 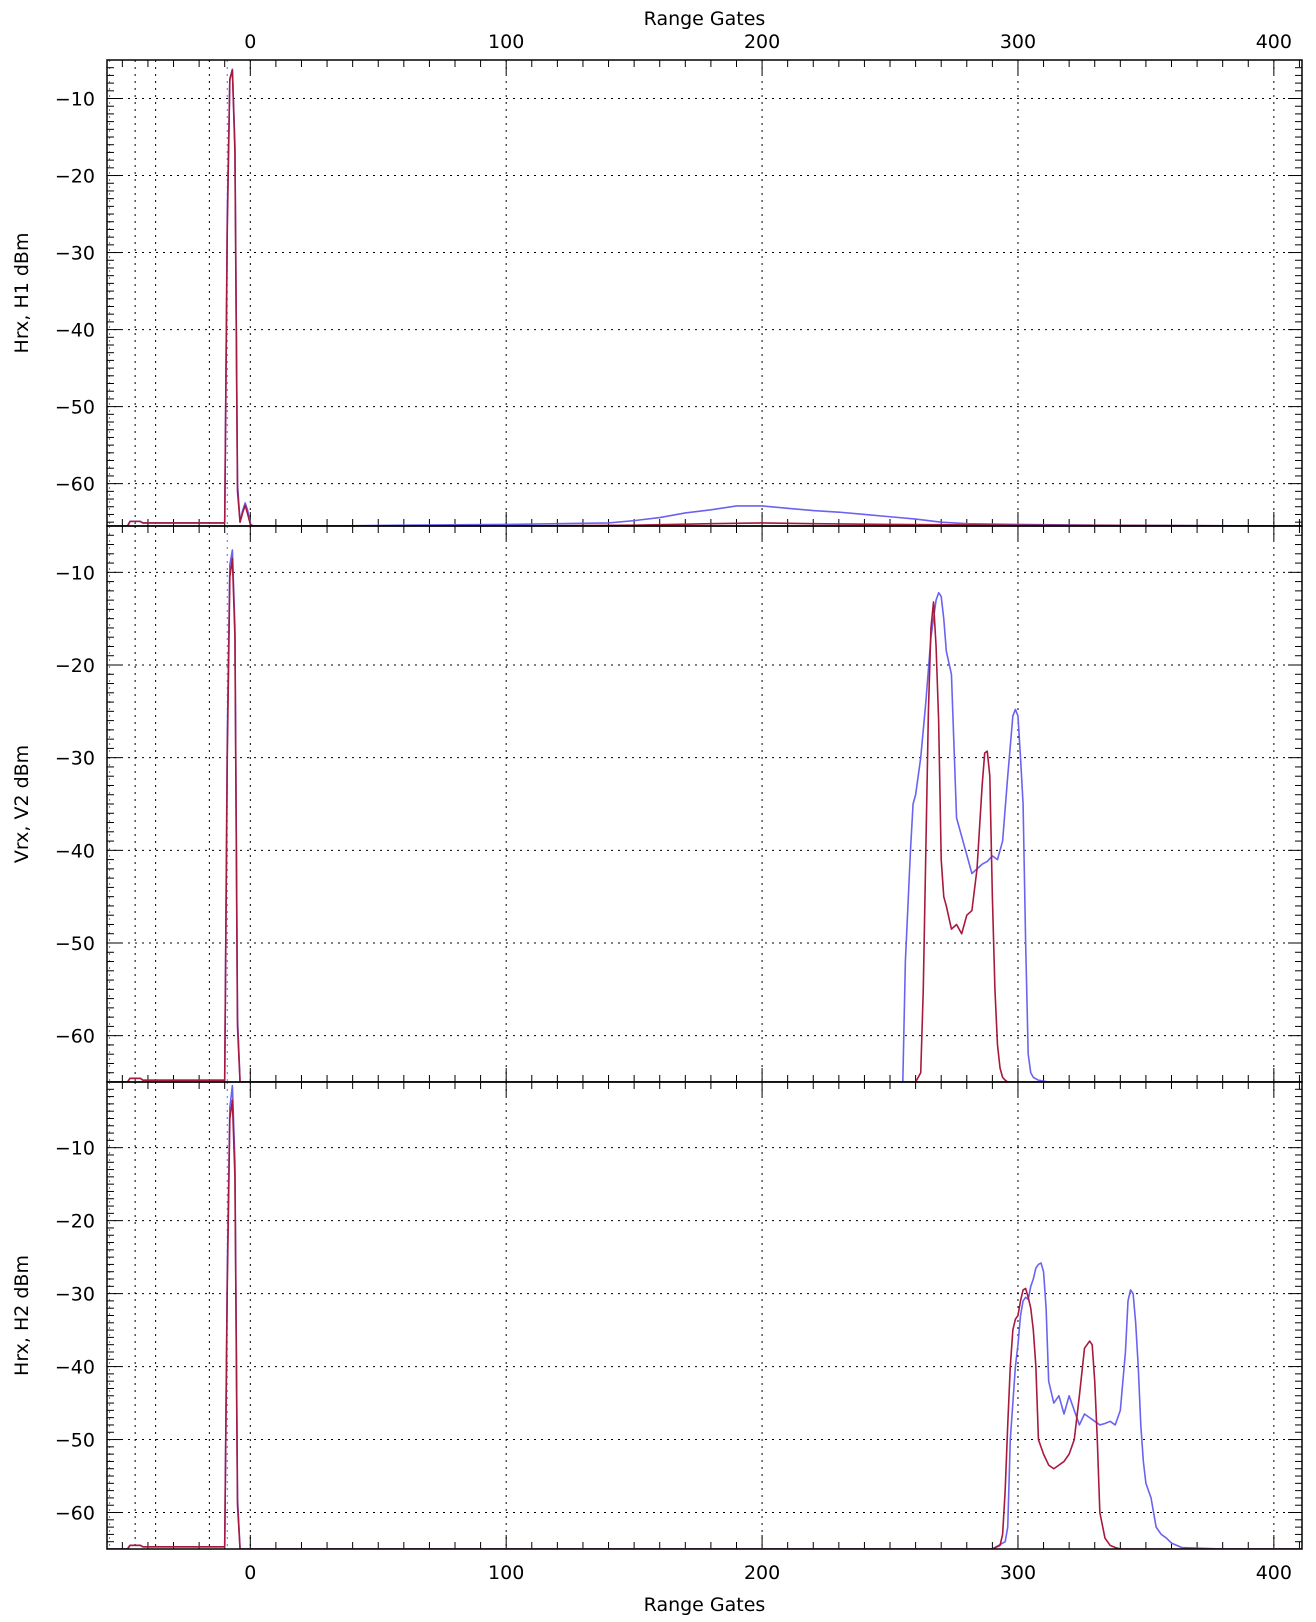 I want to click on bottom-x-tick-label: 400, so click(x=1274, y=1573).